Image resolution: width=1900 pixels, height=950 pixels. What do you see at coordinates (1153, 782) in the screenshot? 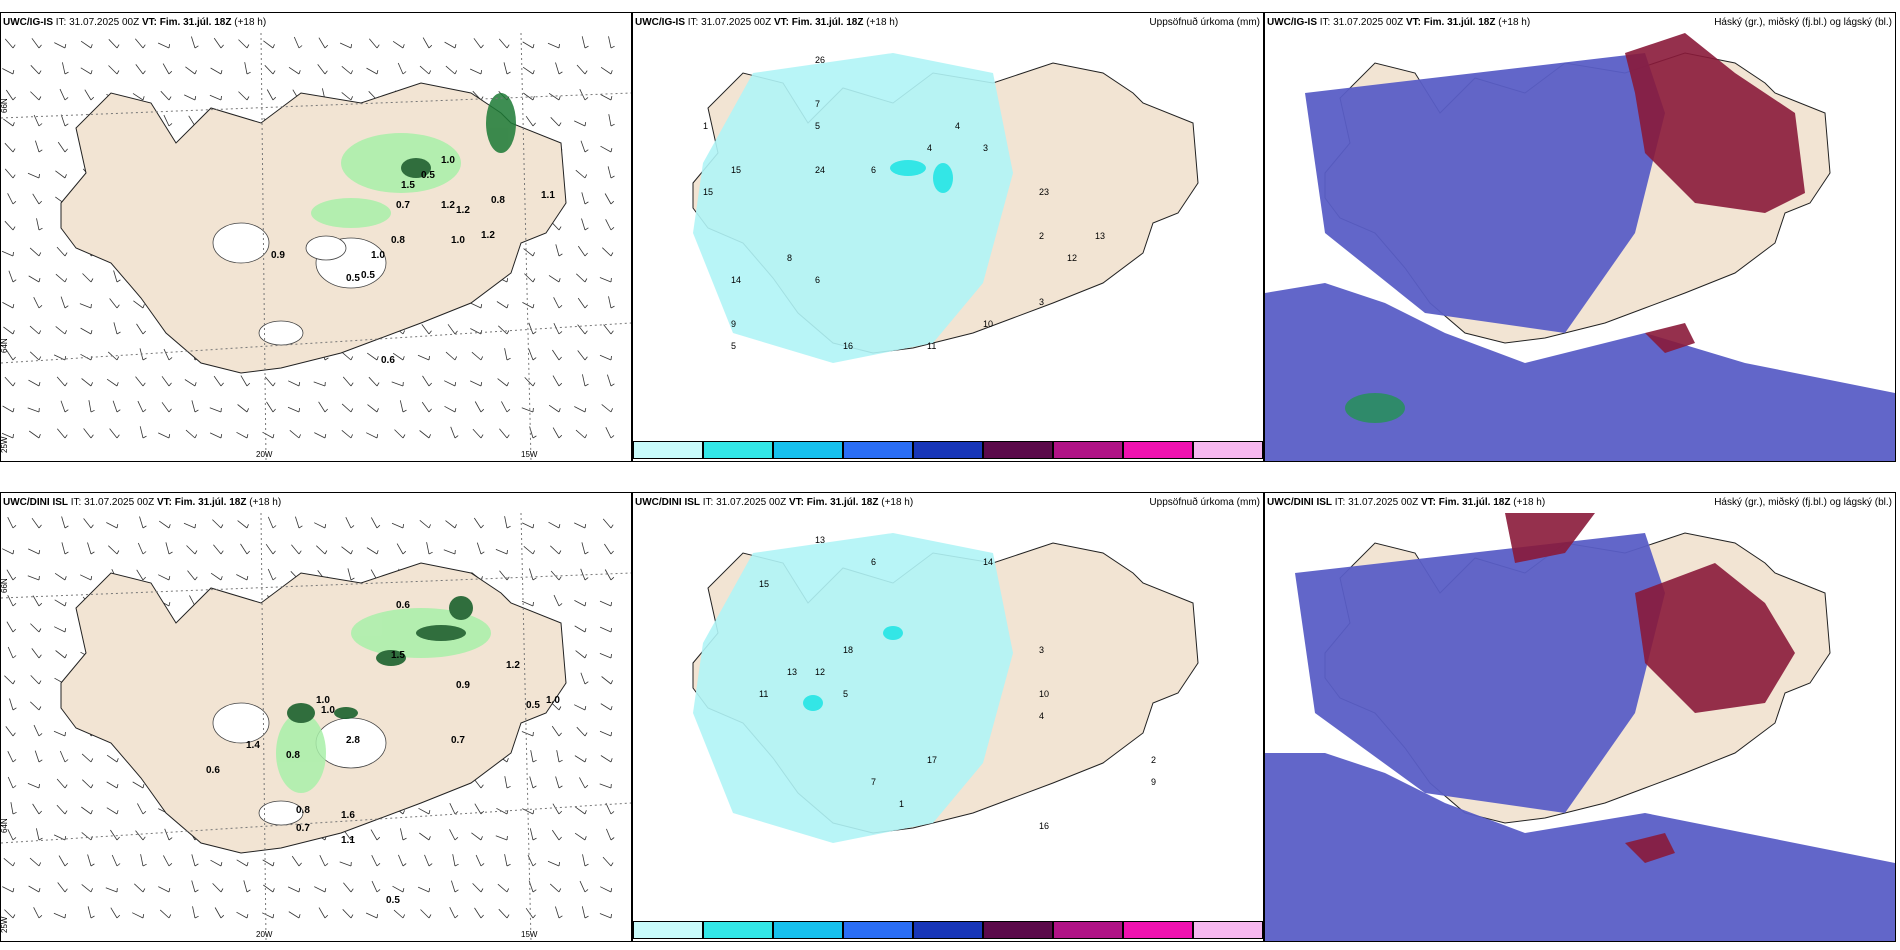
I see `precip-value-label: 9` at bounding box center [1153, 782].